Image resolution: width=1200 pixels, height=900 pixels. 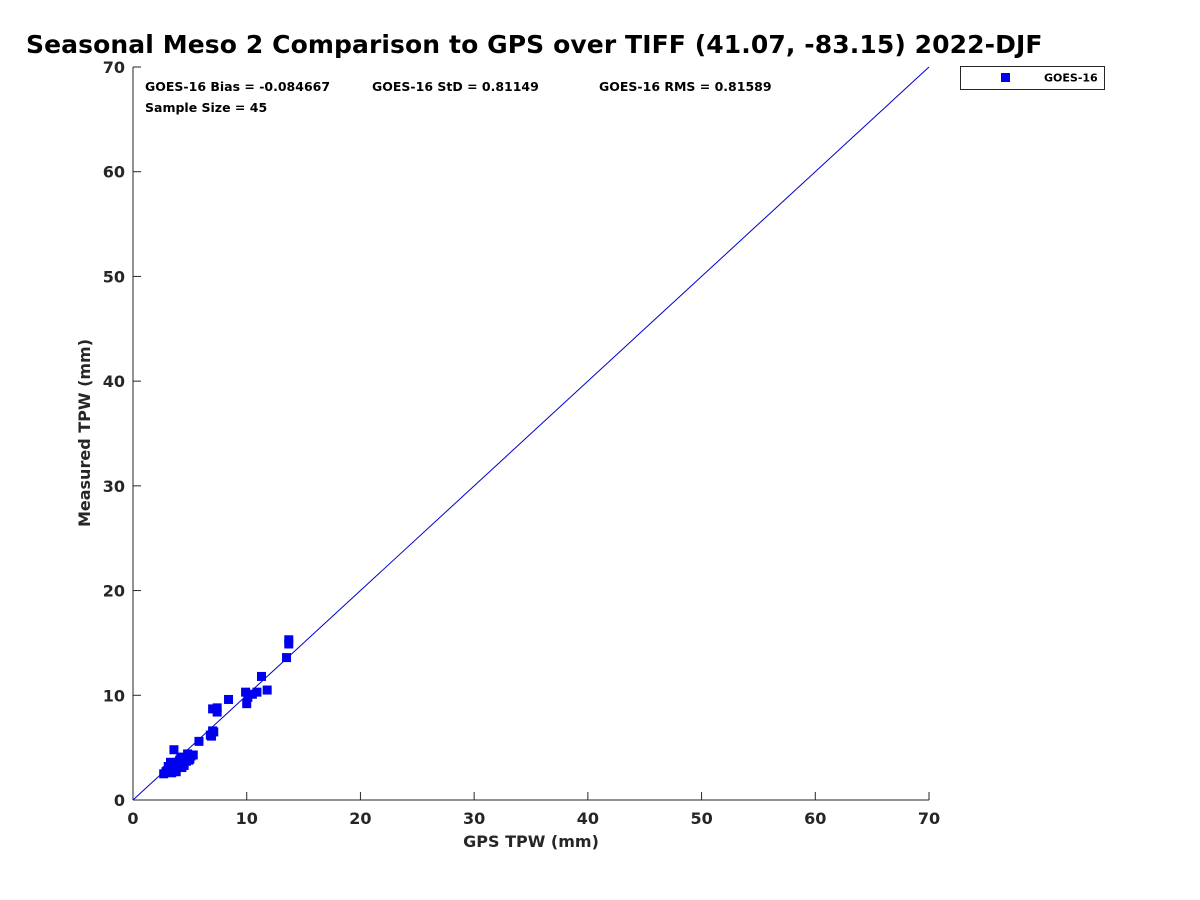 I want to click on data-points, so click(x=226, y=707).